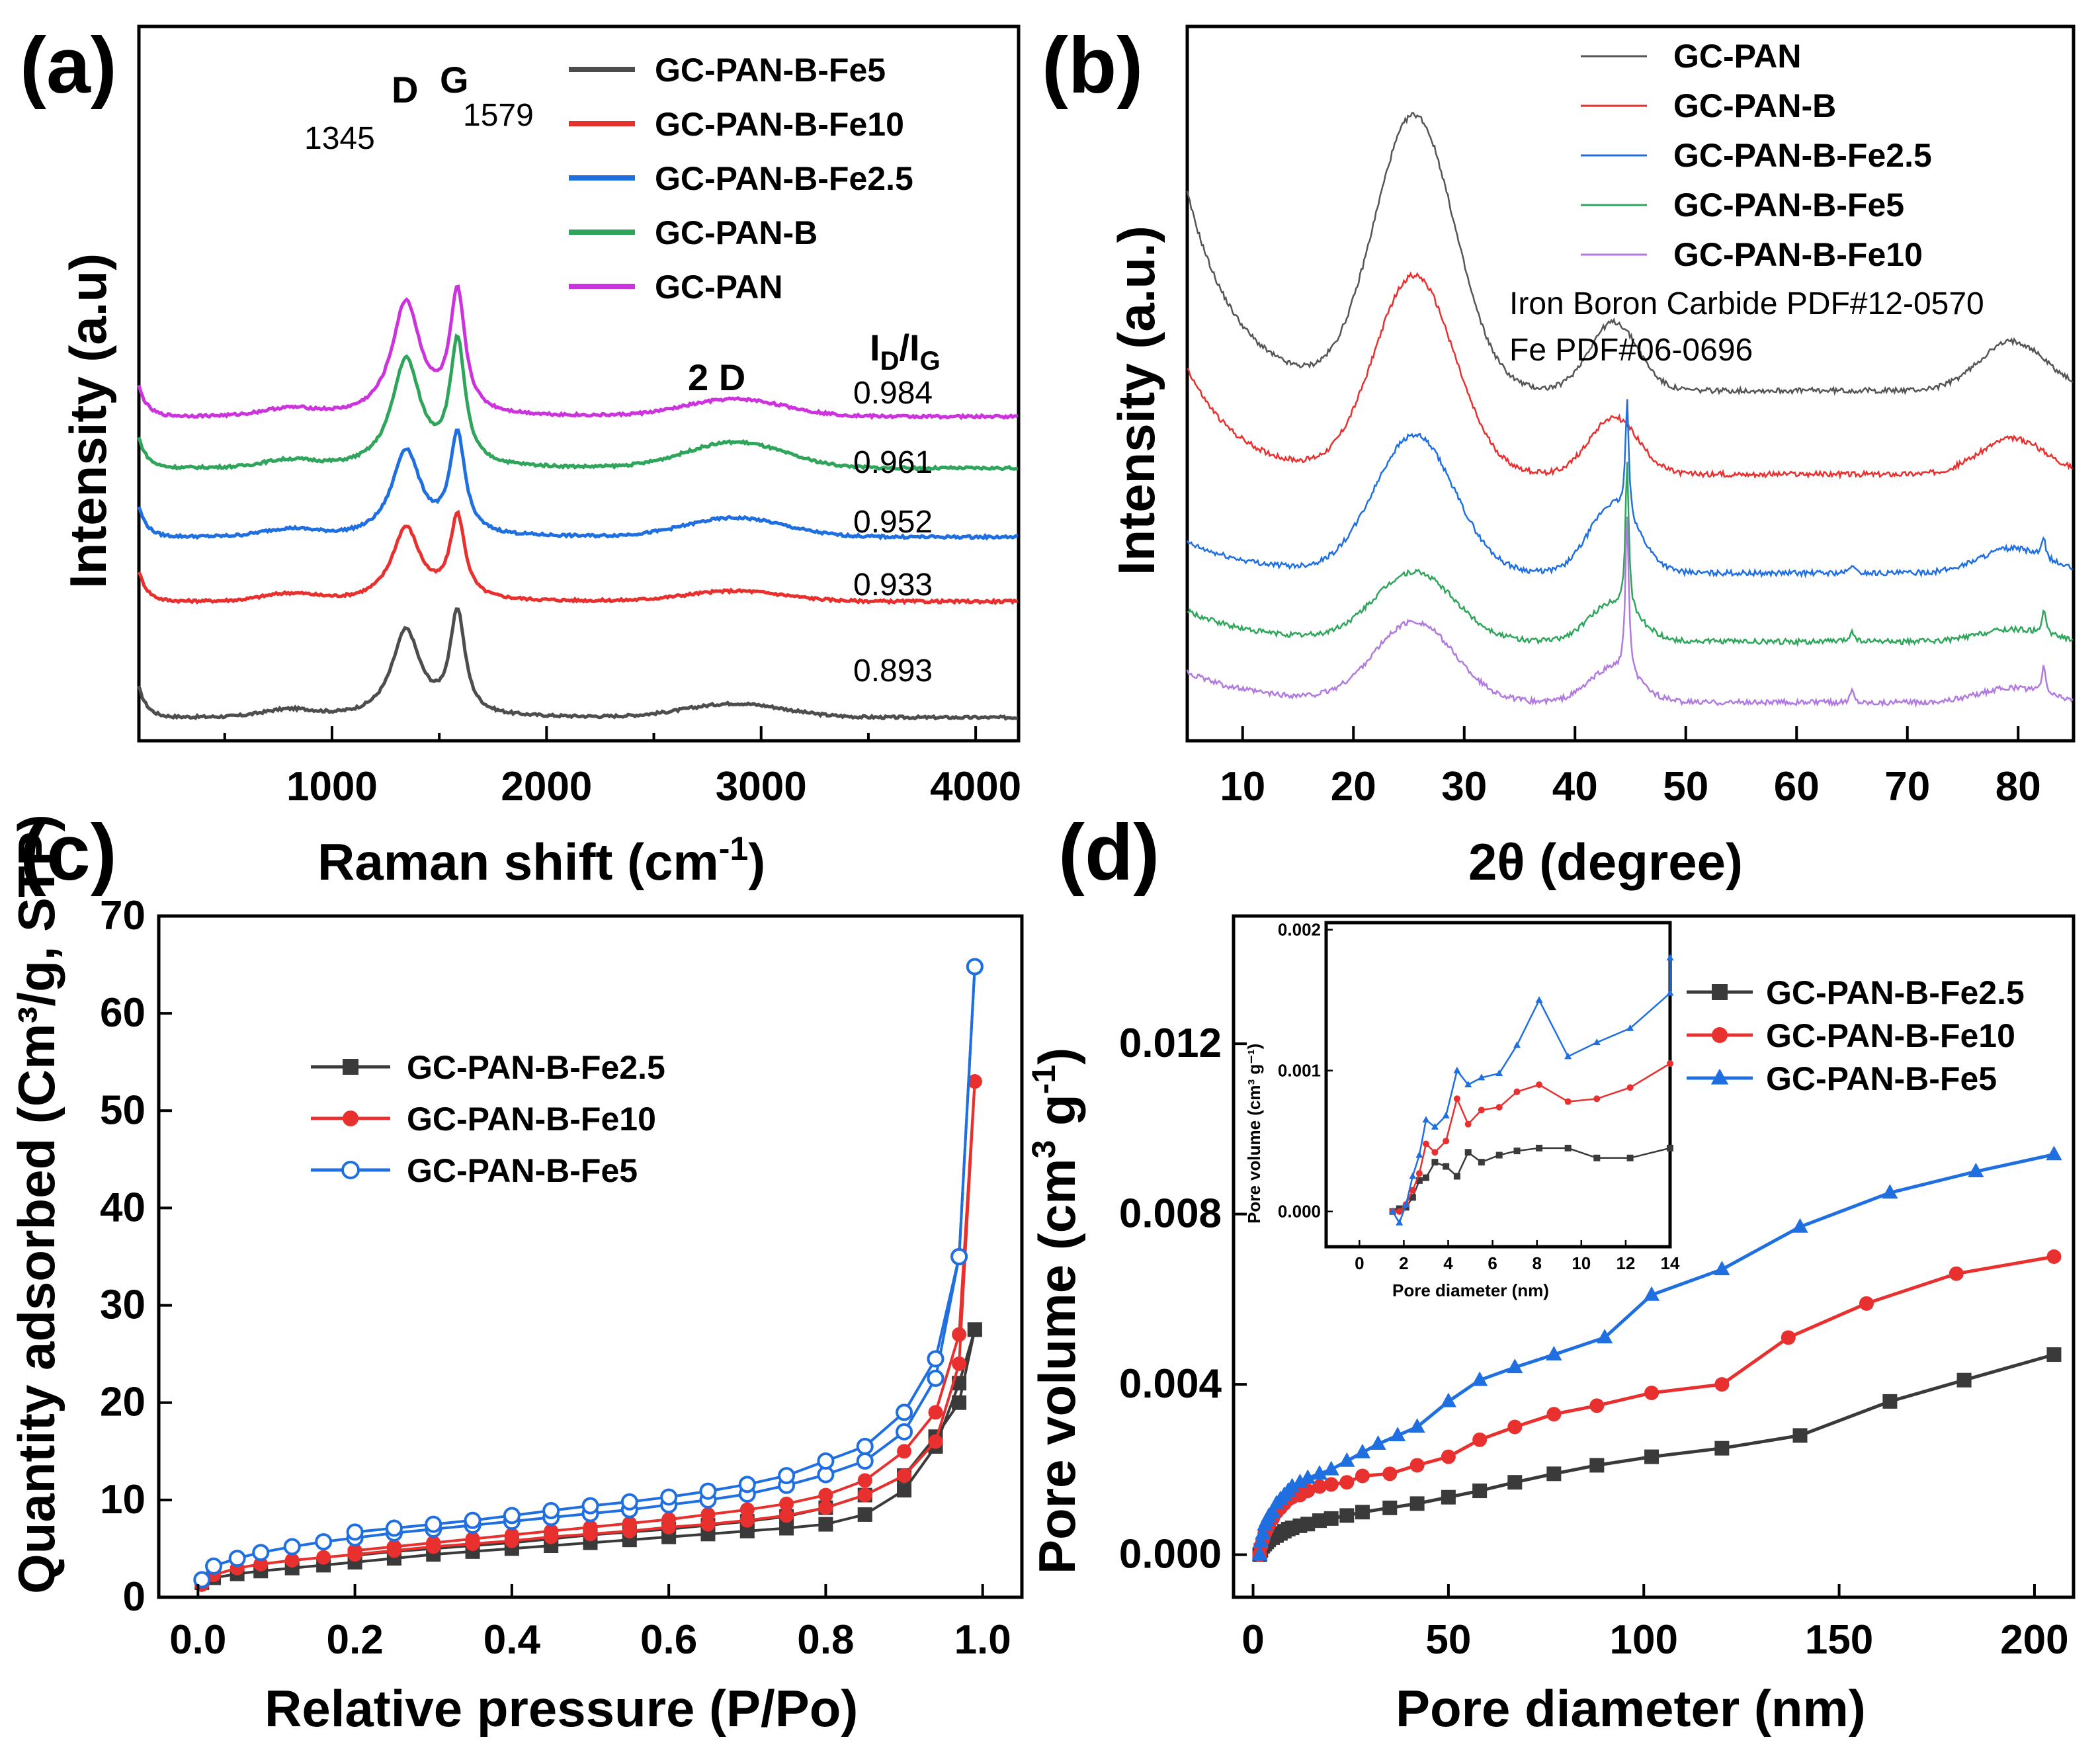  I want to click on raman-ratio-gc-pan: 0.984, so click(893, 394).